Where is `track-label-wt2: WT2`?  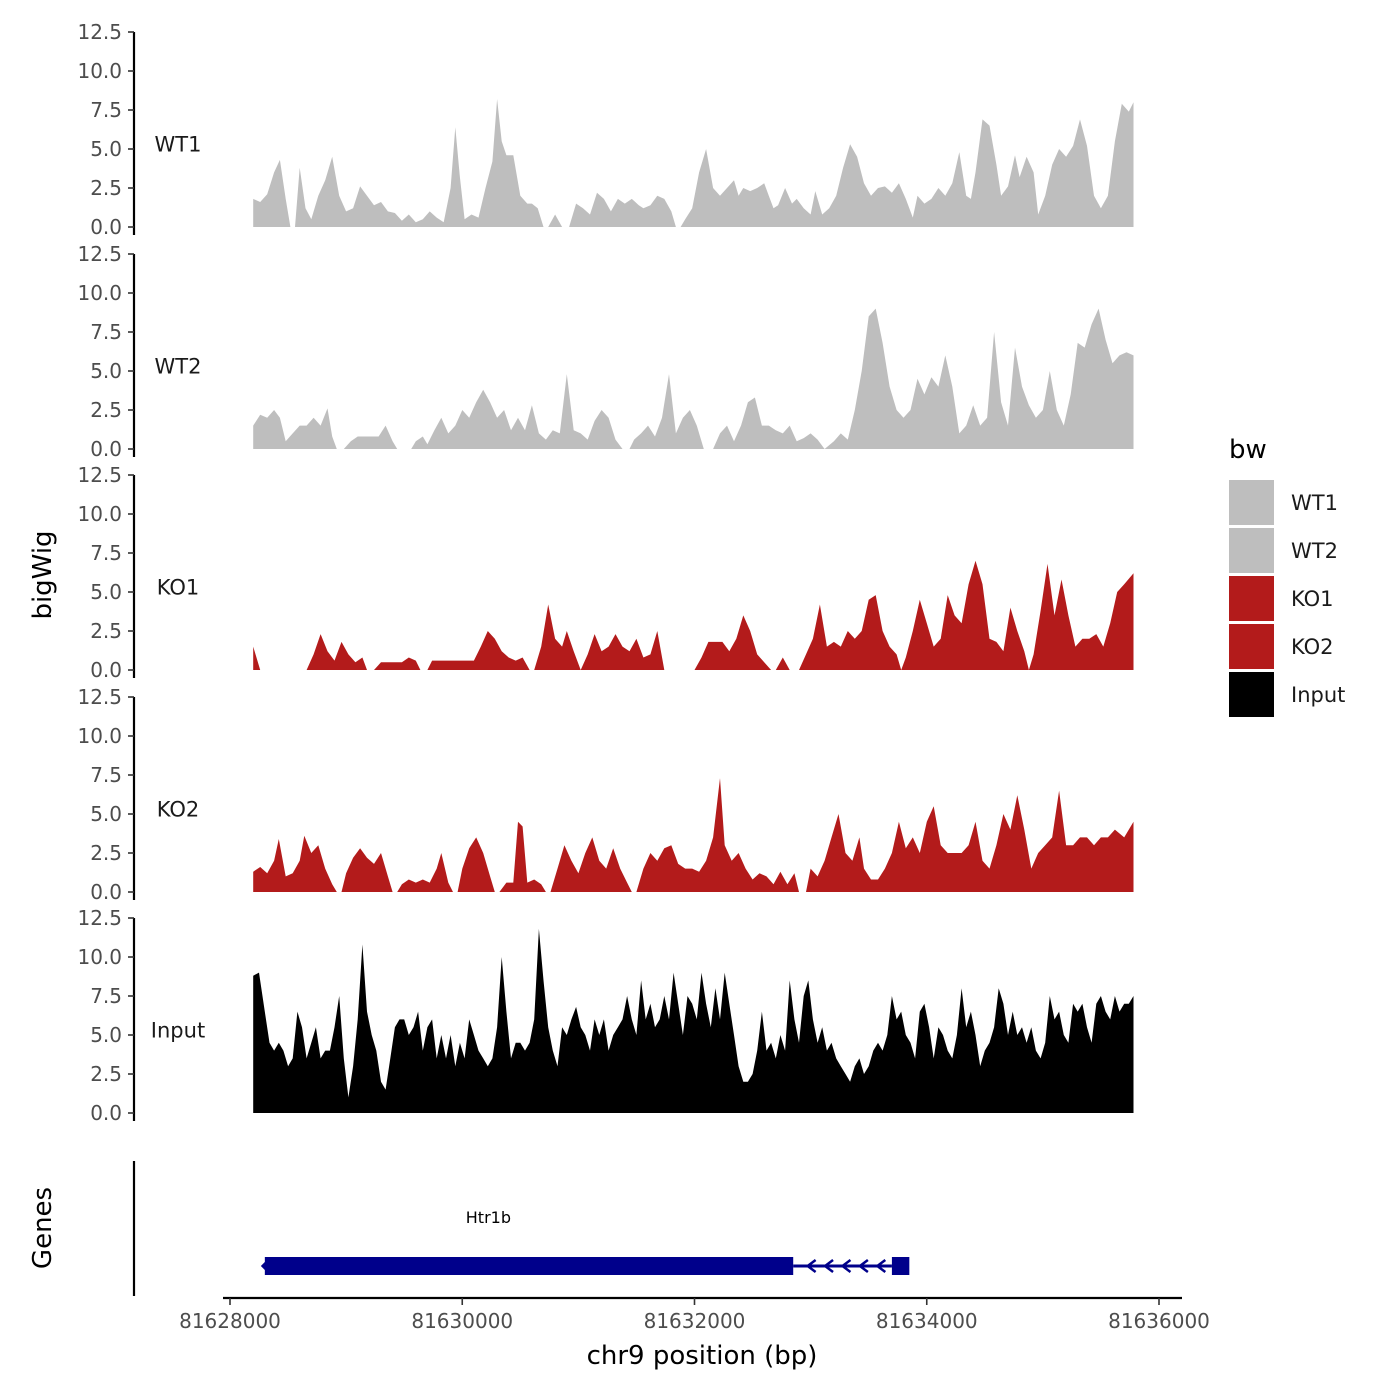 track-label-wt2: WT2 is located at coordinates (178, 366).